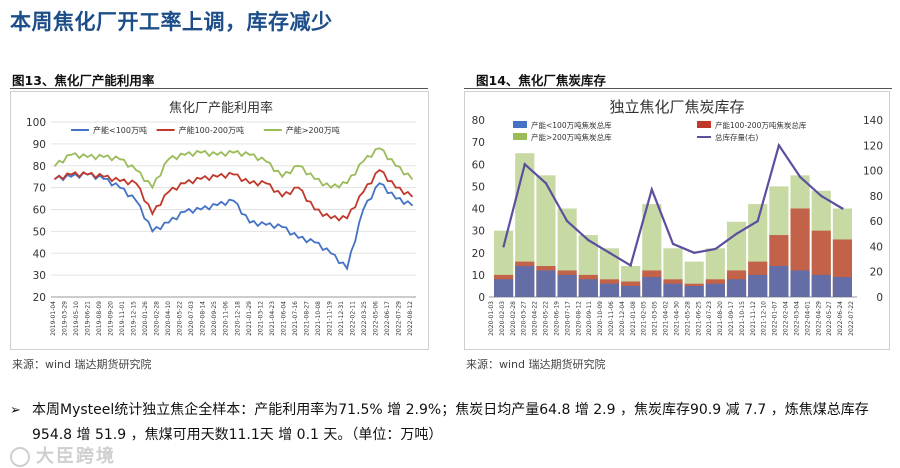  Describe the element at coordinates (171, 22) in the screenshot. I see `slide-title: 本周焦化厂开工率上调，库存减少` at that location.